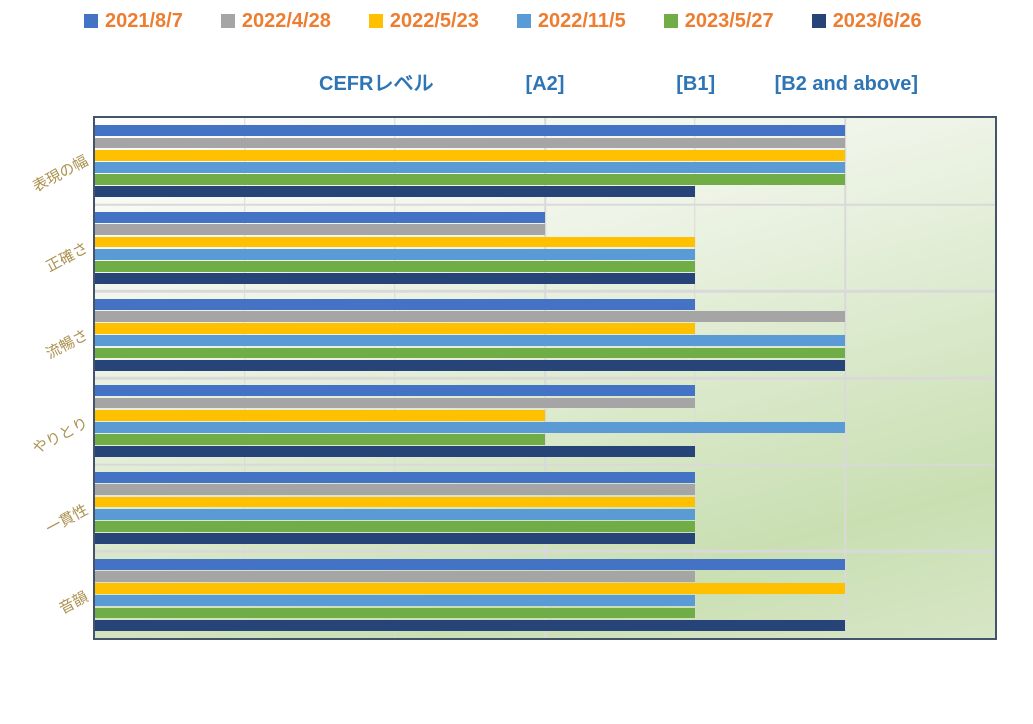 The height and width of the screenshot is (724, 1033). I want to click on bar-group-一貫性, so click(545, 508).